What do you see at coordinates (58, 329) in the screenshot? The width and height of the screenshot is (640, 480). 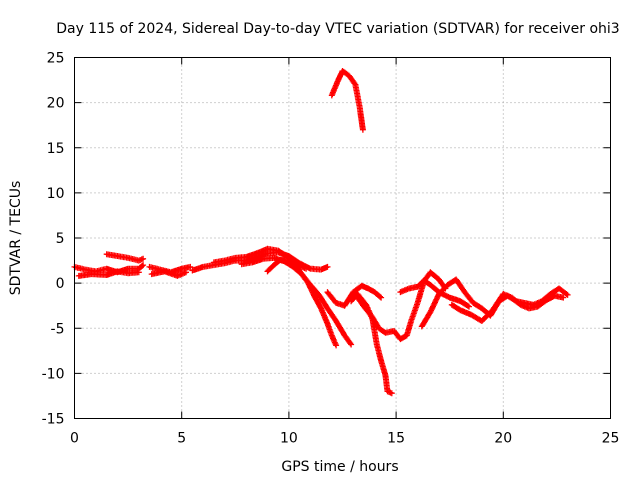 I see `y-tick-label: -5` at bounding box center [58, 329].